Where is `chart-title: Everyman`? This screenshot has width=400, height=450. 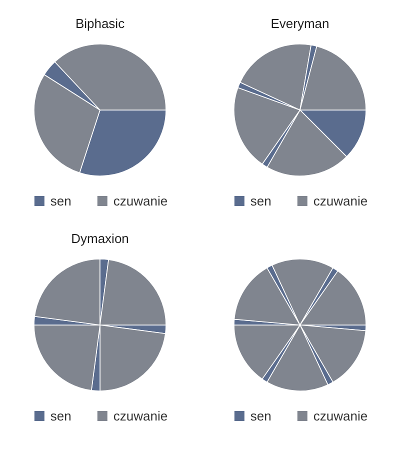
chart-title: Everyman is located at coordinates (300, 23).